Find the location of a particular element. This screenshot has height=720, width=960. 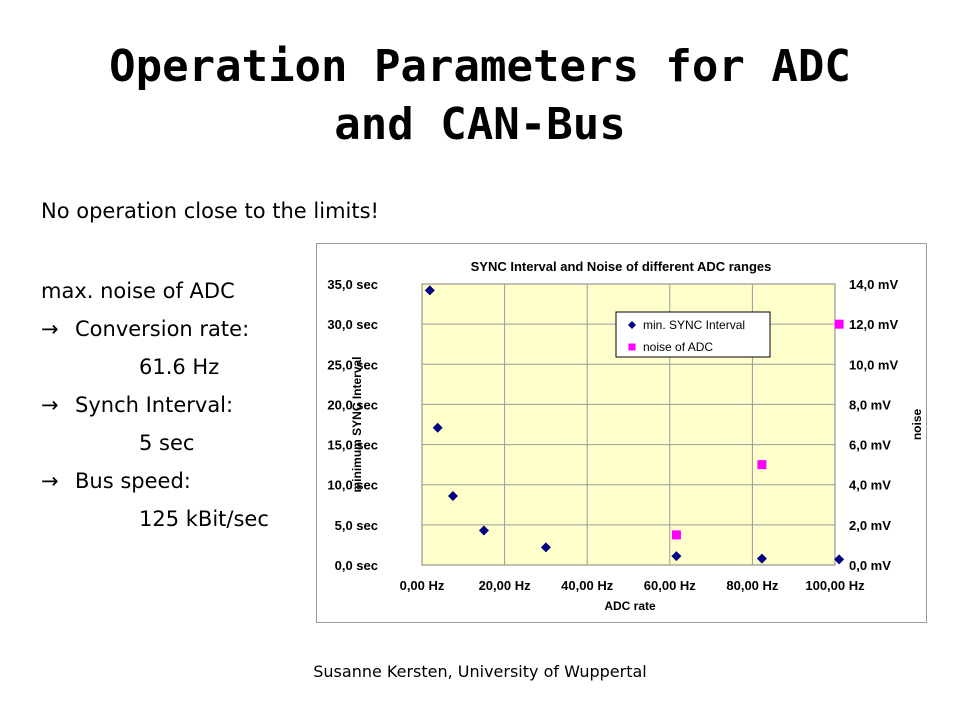

y-left-tick-label: 35,0 sec is located at coordinates (352, 284).